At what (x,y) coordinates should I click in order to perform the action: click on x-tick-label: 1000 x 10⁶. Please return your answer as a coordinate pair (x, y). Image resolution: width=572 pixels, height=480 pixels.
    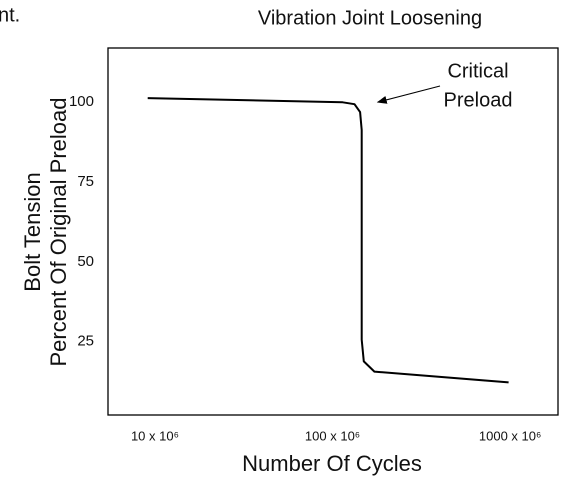
    Looking at the image, I should click on (510, 435).